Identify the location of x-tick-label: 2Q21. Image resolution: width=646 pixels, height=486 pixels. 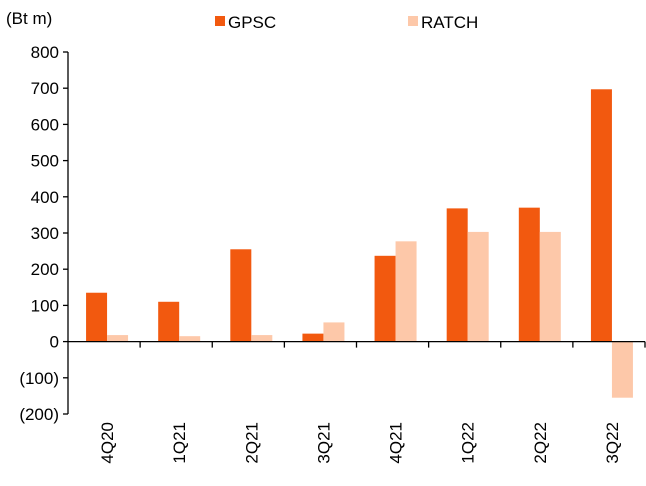
(251, 443).